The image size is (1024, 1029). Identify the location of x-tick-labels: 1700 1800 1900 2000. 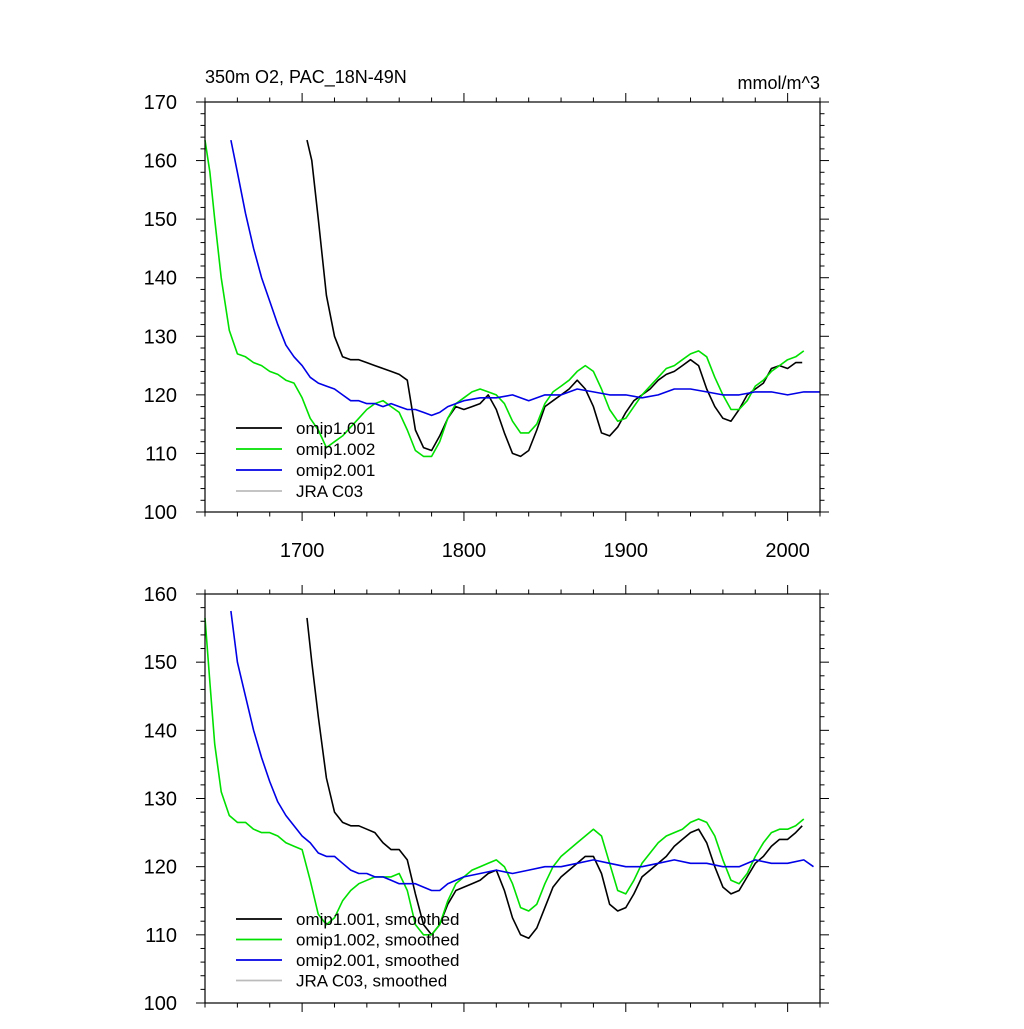
(545, 551).